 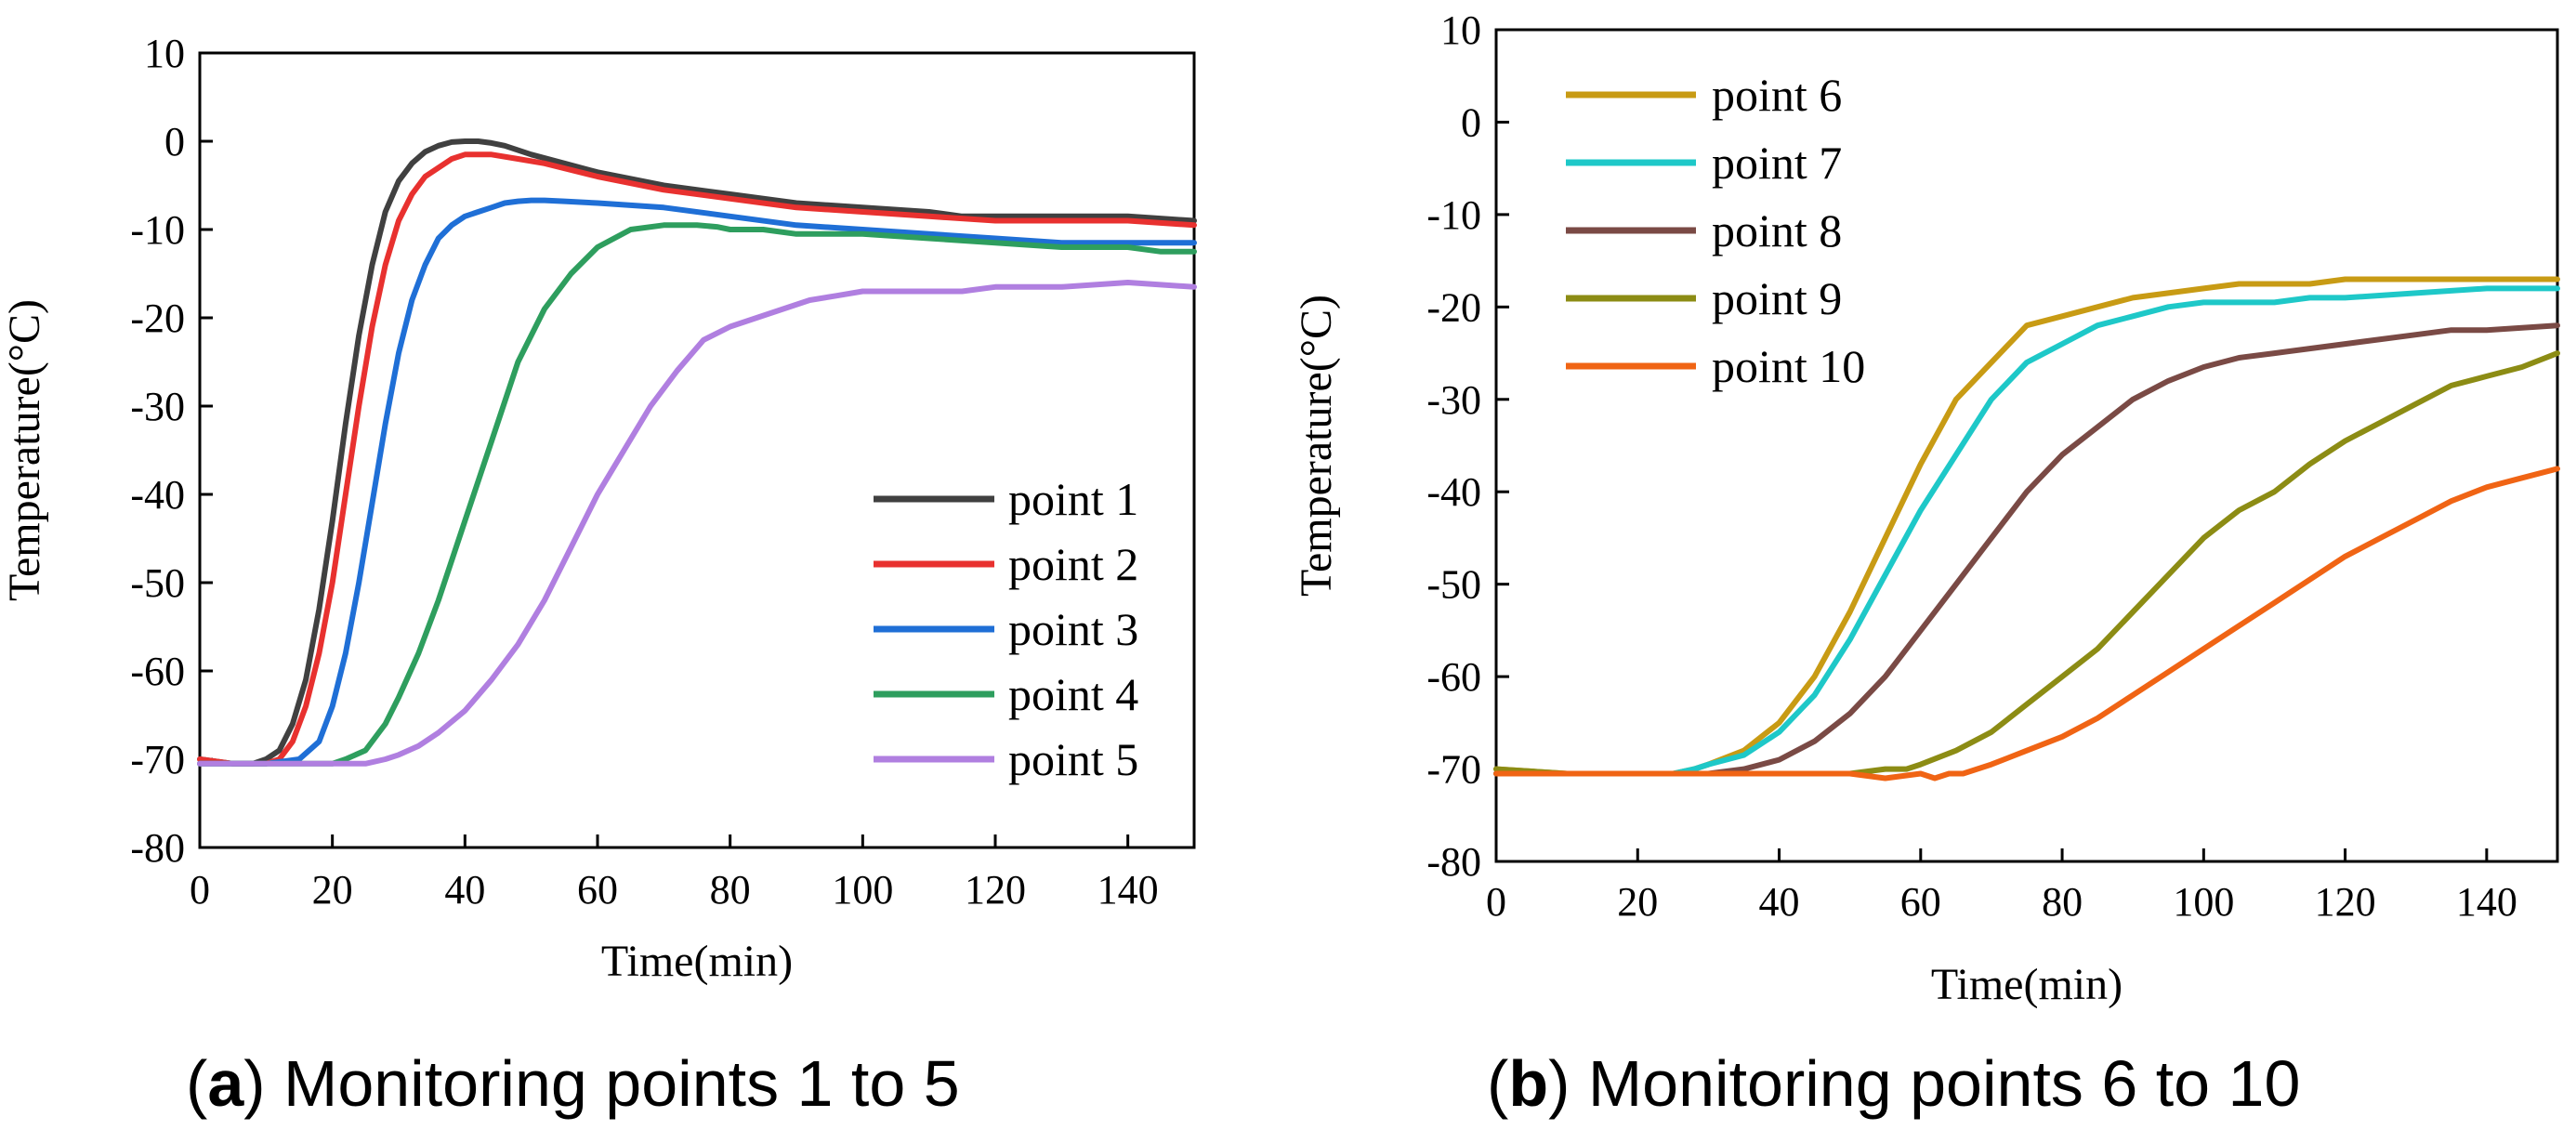 I want to click on panel-b-x-tick-label: 140, so click(x=2486, y=902).